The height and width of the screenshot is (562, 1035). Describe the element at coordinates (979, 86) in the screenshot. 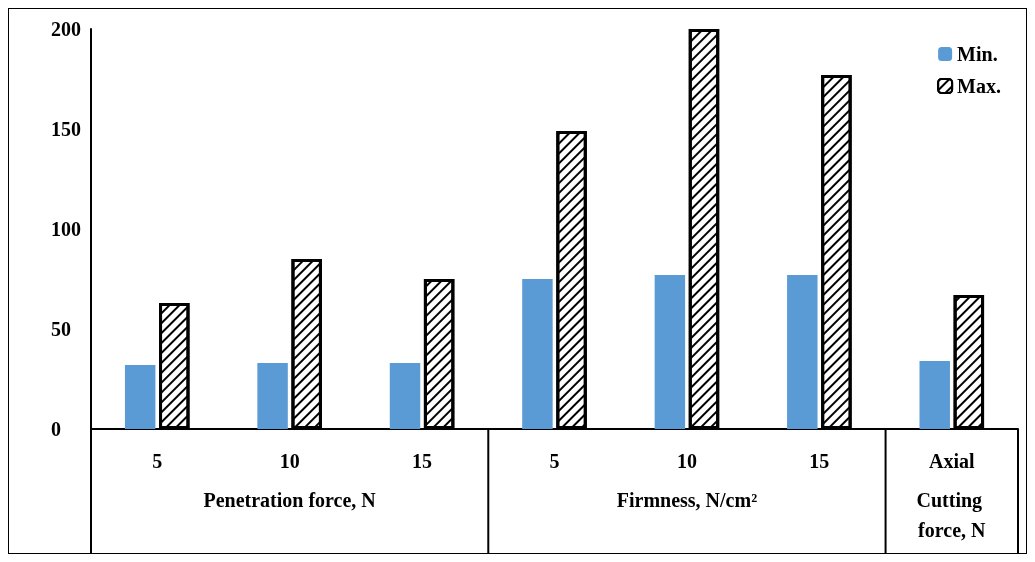

I see `legend-label: Max.` at that location.